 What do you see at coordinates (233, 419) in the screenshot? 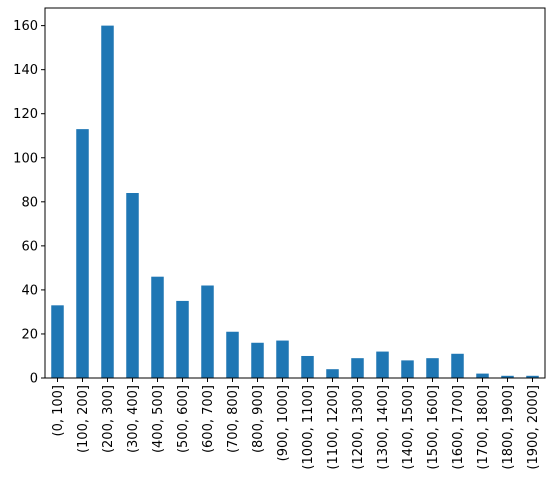
I see `x-tick-label: (700, 800]` at bounding box center [233, 419].